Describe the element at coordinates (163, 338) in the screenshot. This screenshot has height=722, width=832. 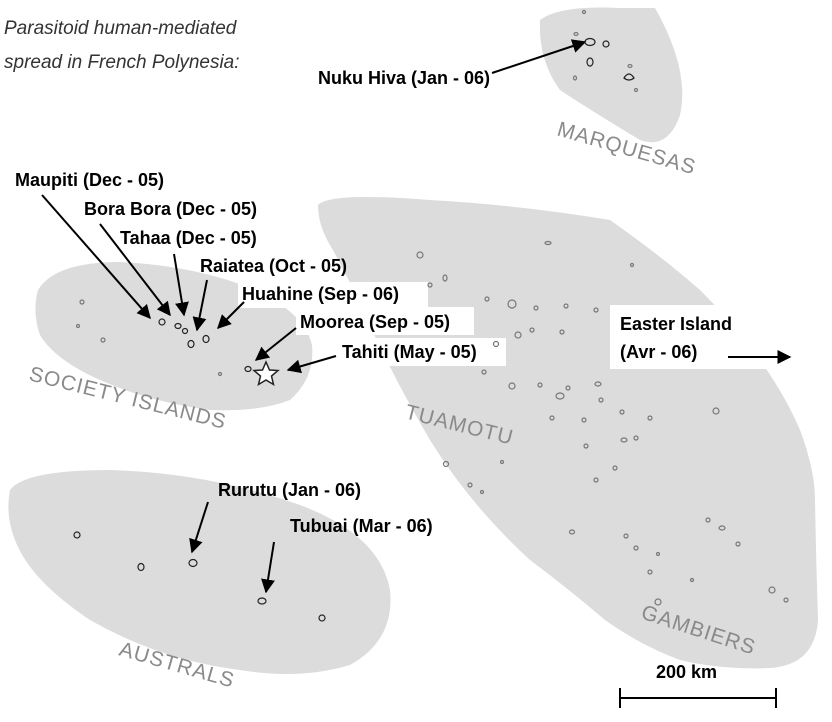
I see `society-island-shapes` at that location.